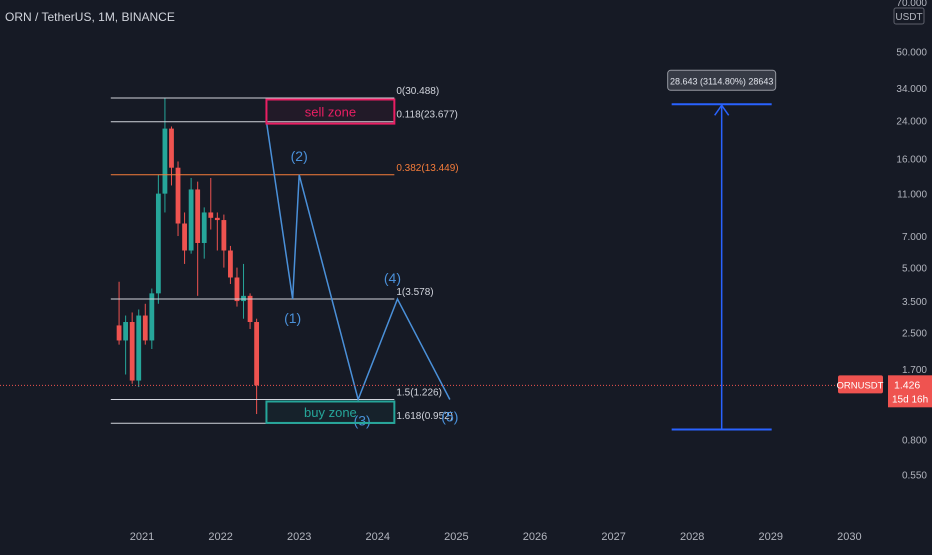  What do you see at coordinates (692, 537) in the screenshot?
I see `time-tick-label: 2028` at bounding box center [692, 537].